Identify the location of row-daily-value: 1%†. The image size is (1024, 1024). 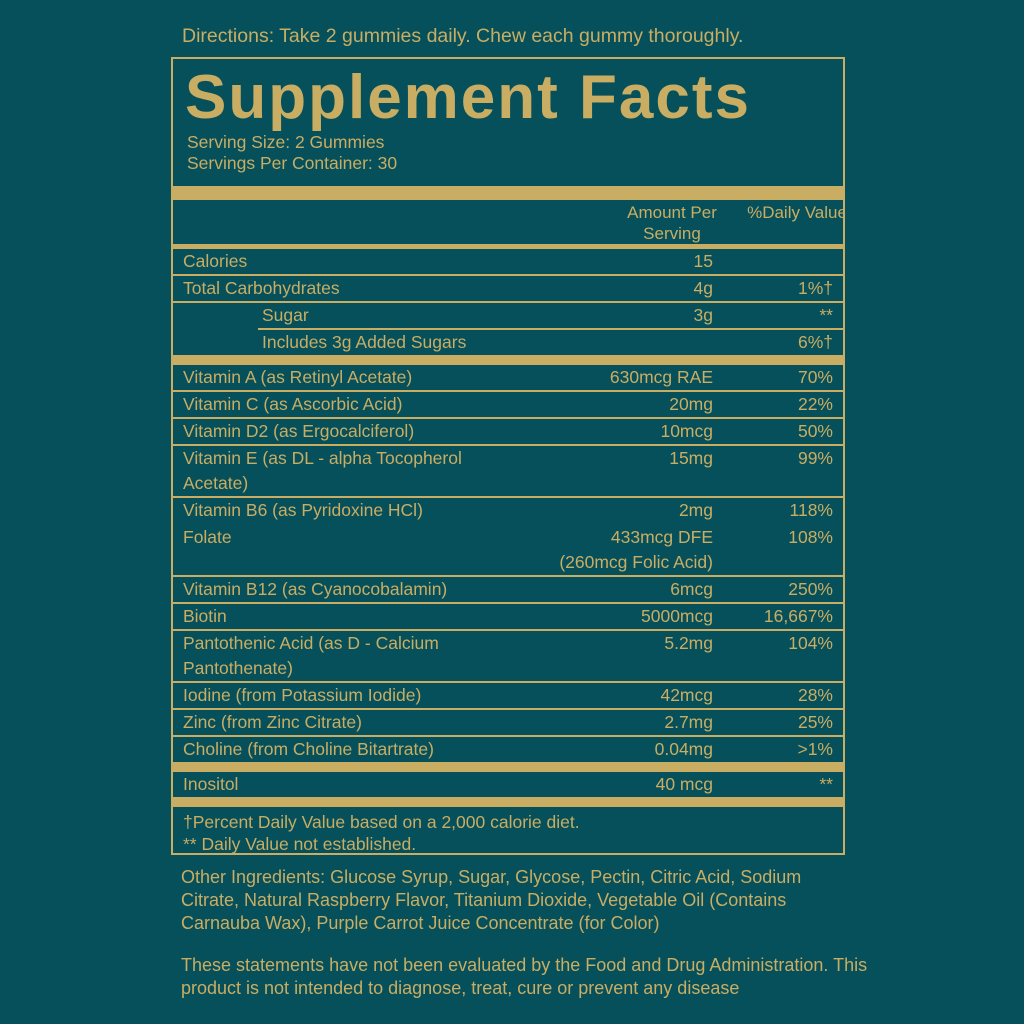
(815, 288).